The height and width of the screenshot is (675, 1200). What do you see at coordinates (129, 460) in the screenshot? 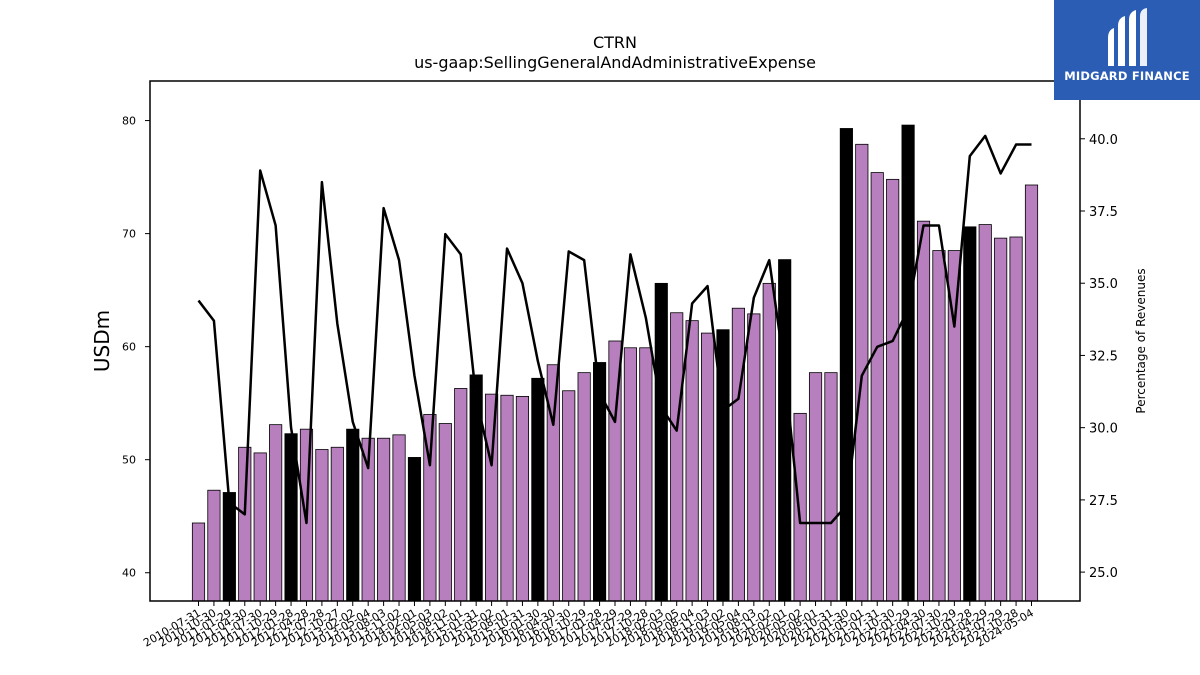
I see `y-tick-label: 50` at bounding box center [129, 460].